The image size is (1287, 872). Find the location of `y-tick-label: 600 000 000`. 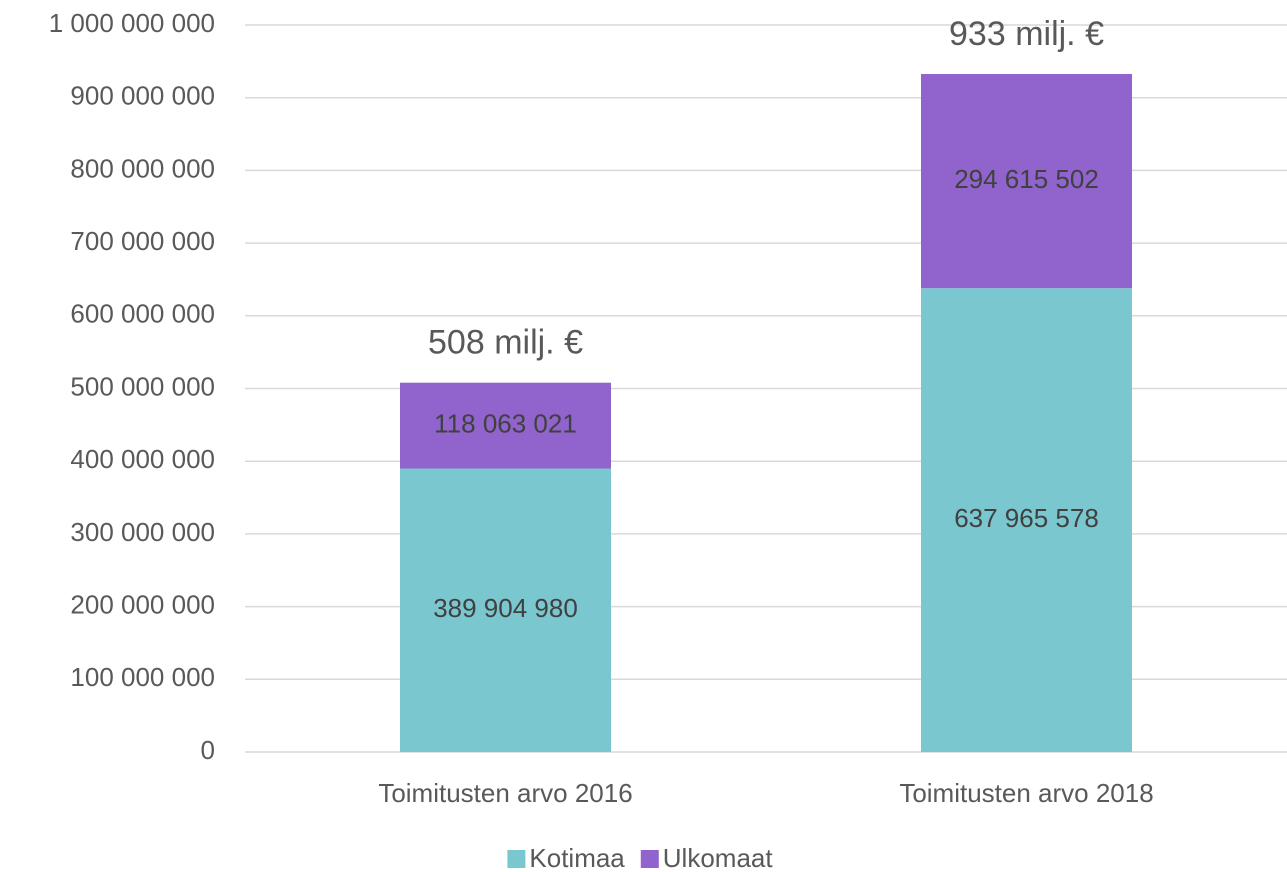

y-tick-label: 600 000 000 is located at coordinates (142, 314).